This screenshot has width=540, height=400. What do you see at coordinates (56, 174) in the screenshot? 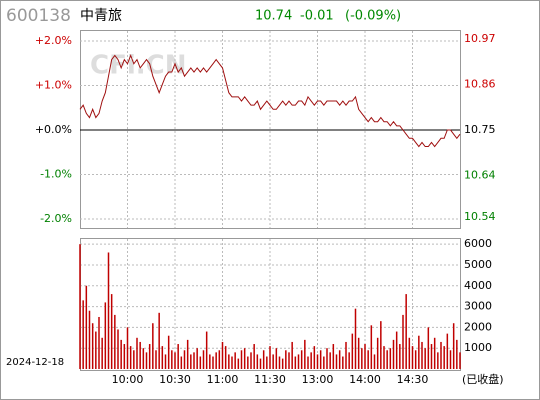
I see `y-tick-label: -1.0%` at bounding box center [56, 174].